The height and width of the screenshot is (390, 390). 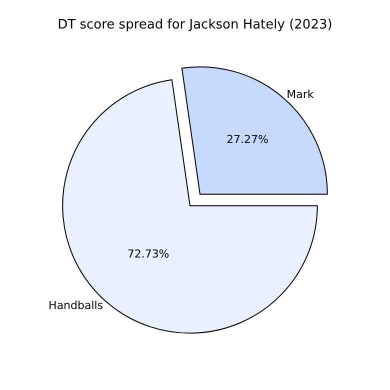 I want to click on slice-label: Handballs, so click(x=76, y=305).